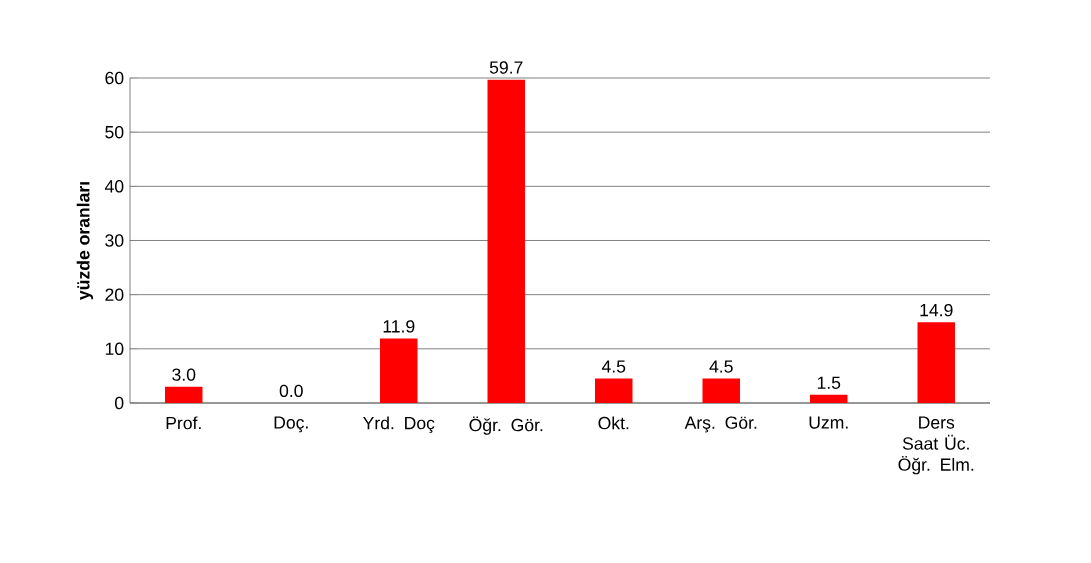 The image size is (1091, 563). I want to click on x-tick-label: Öğr. Gör., so click(506, 425).